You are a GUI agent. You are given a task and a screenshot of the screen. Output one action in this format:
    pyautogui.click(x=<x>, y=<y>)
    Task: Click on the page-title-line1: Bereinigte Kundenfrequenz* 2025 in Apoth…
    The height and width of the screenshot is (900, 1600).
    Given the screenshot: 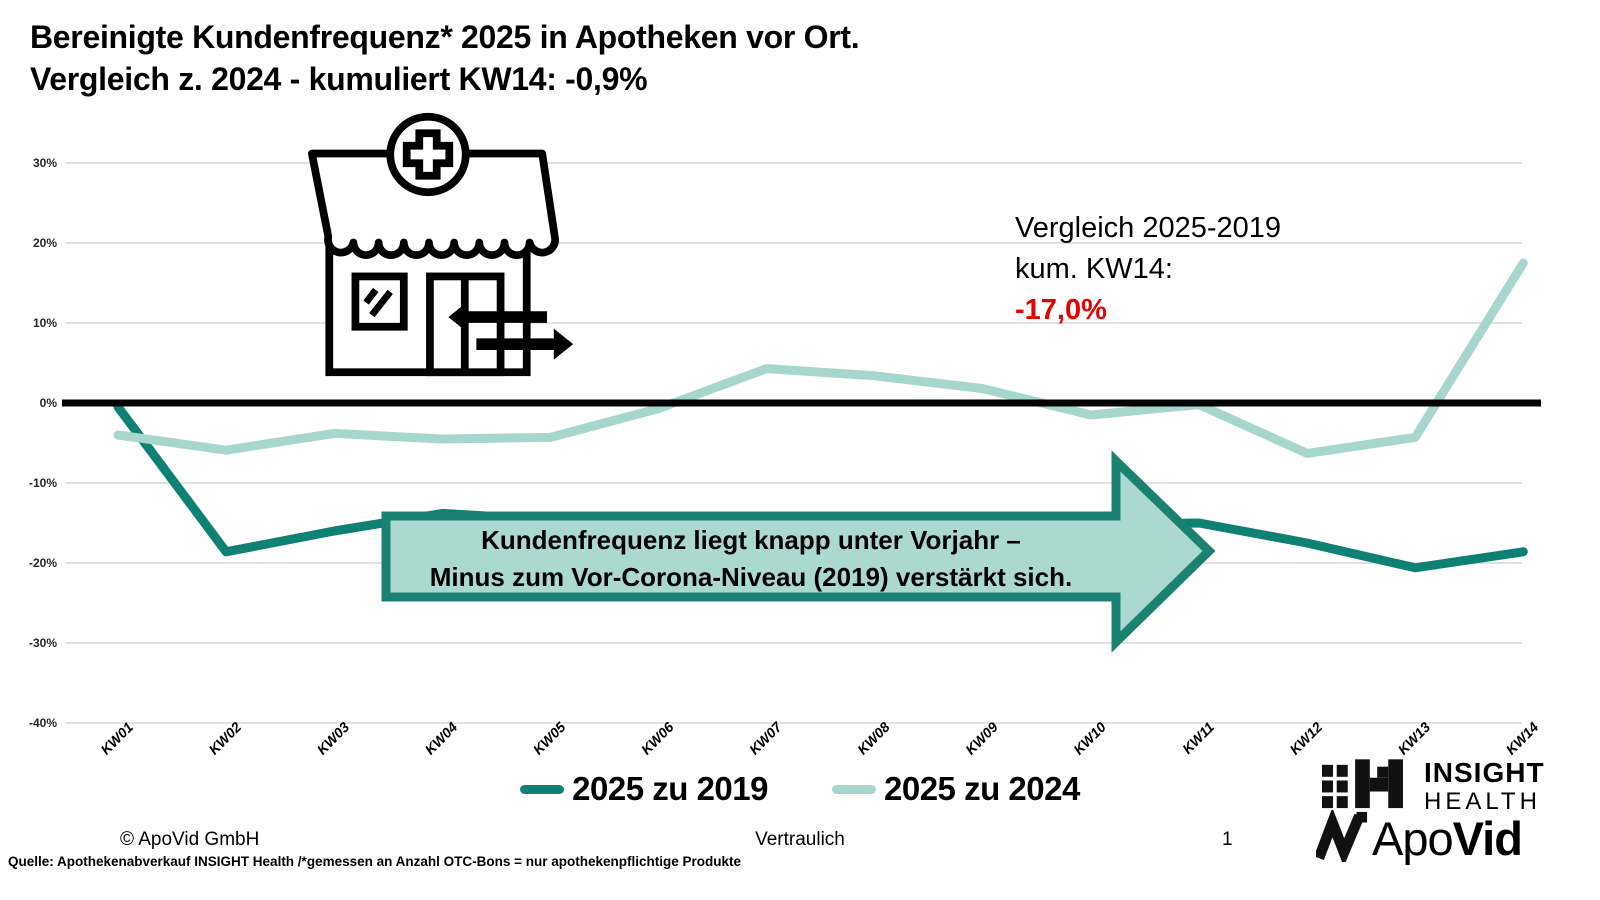 What is the action you would take?
    pyautogui.click(x=445, y=37)
    